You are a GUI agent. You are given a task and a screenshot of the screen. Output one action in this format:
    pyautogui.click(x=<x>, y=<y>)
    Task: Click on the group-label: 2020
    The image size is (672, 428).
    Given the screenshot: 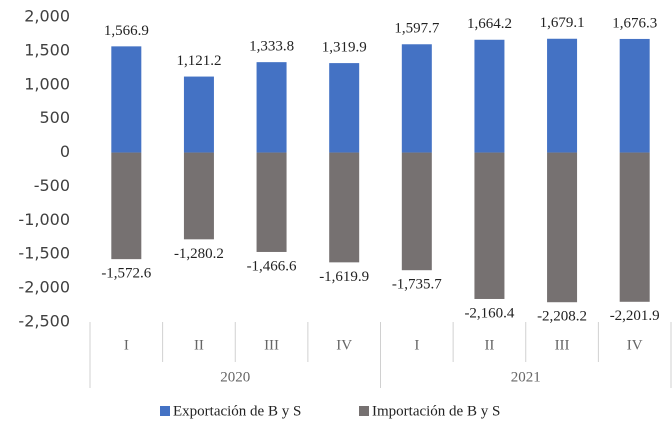 What is the action you would take?
    pyautogui.click(x=235, y=377)
    